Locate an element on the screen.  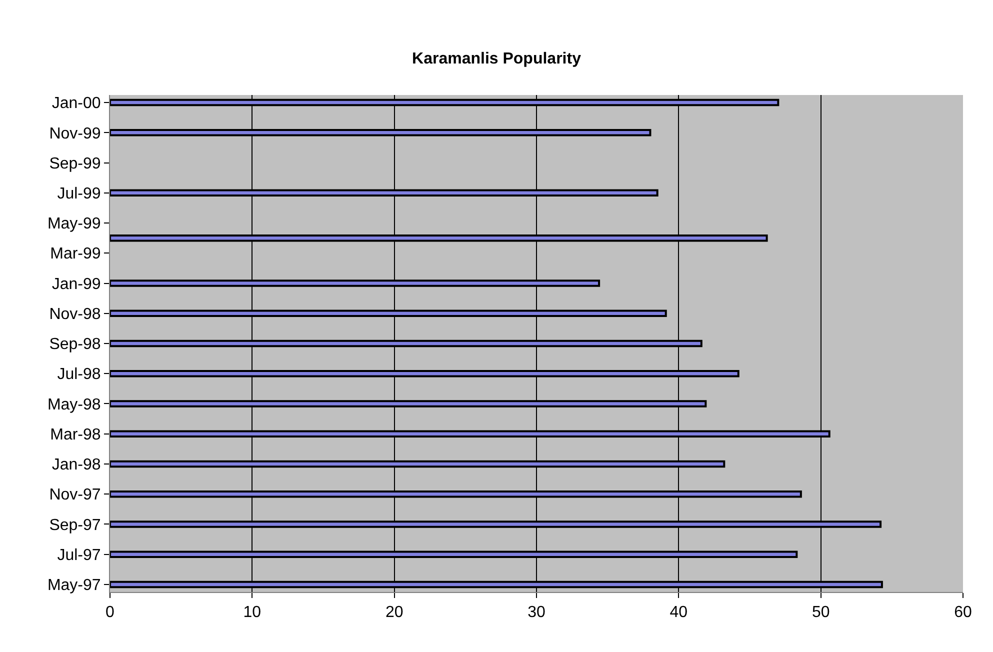
y-tick-label: Jul-97 is located at coordinates (79, 555).